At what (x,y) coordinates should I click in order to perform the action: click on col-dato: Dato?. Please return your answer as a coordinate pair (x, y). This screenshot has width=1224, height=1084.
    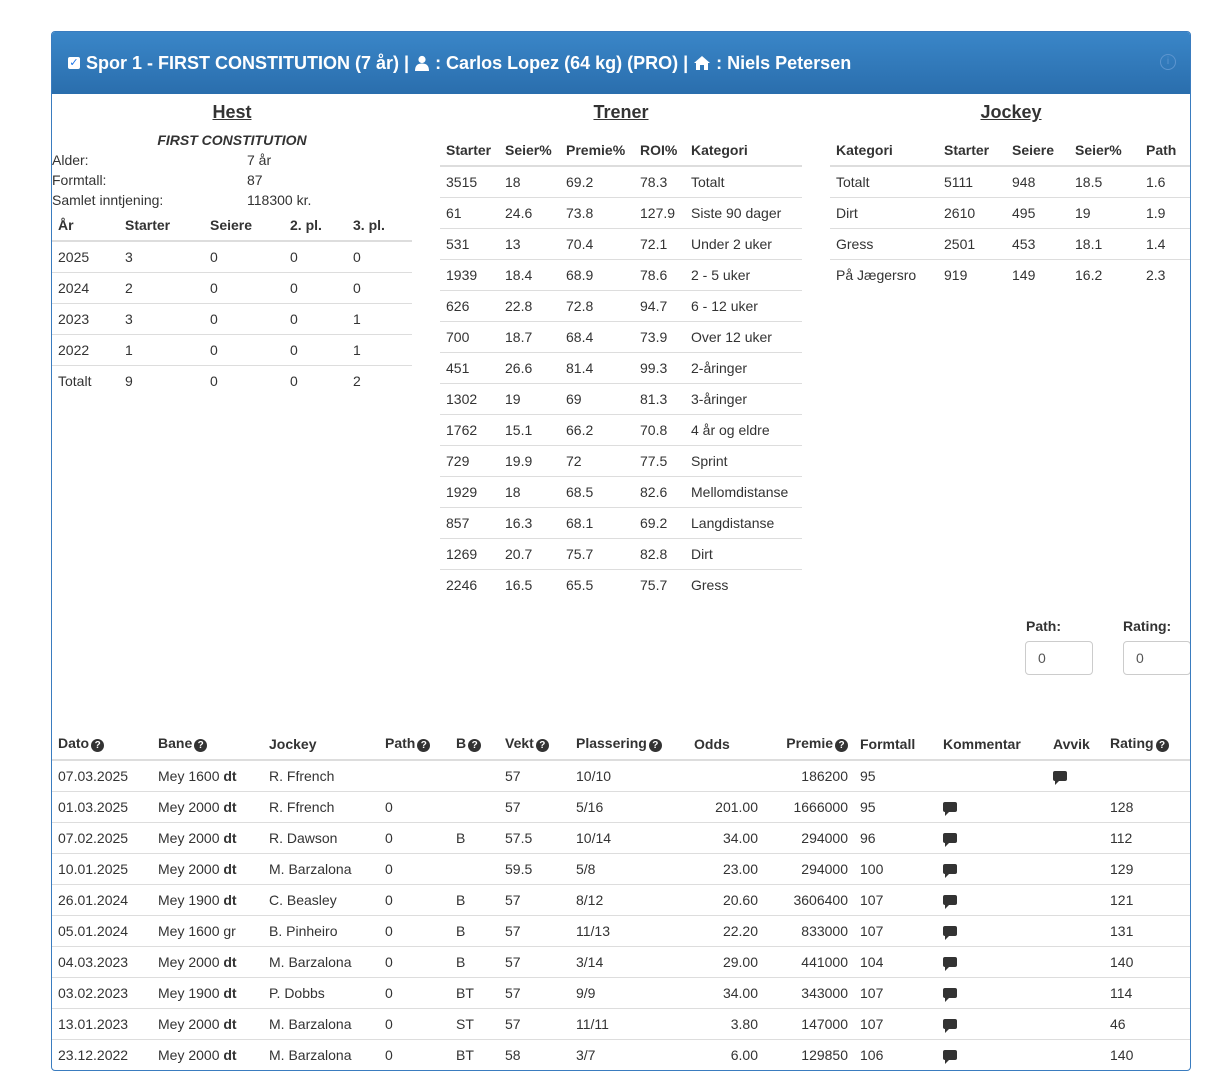
    Looking at the image, I should click on (102, 744).